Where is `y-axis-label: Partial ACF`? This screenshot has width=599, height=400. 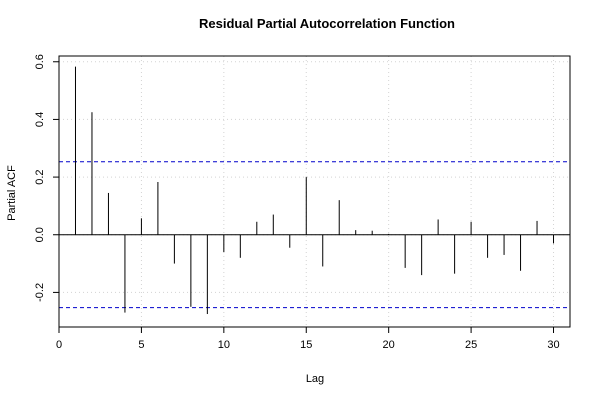 y-axis-label: Partial ACF is located at coordinates (12, 193).